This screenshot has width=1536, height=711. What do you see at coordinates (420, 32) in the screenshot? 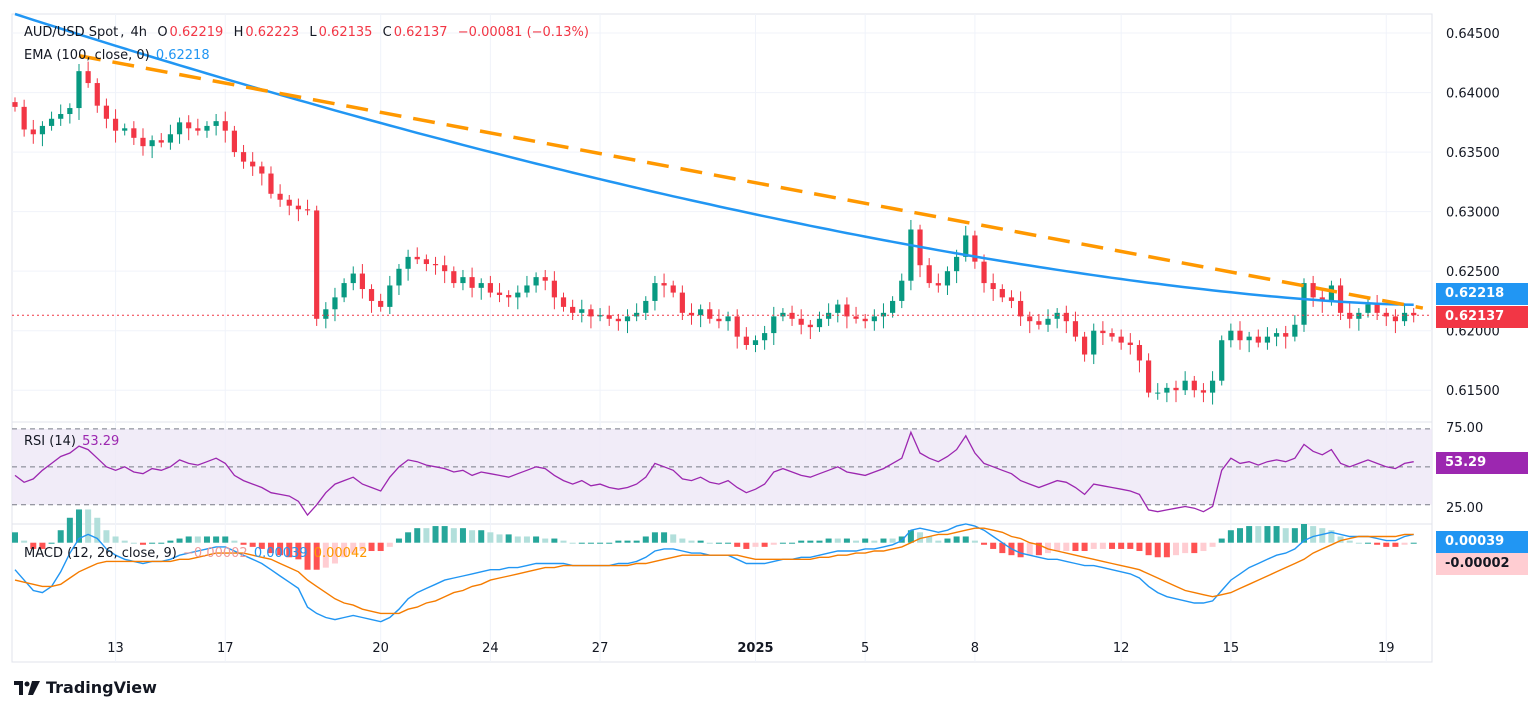
I see `close-value: 0.62137` at bounding box center [420, 32].